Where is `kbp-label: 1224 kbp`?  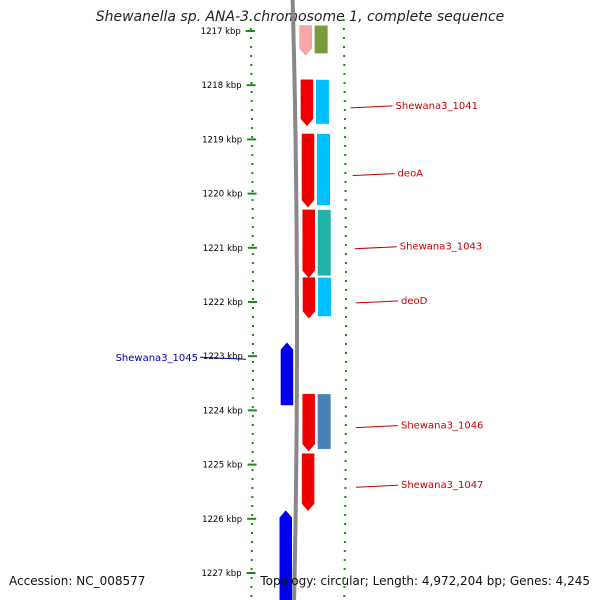
kbp-label: 1224 kbp is located at coordinates (223, 411).